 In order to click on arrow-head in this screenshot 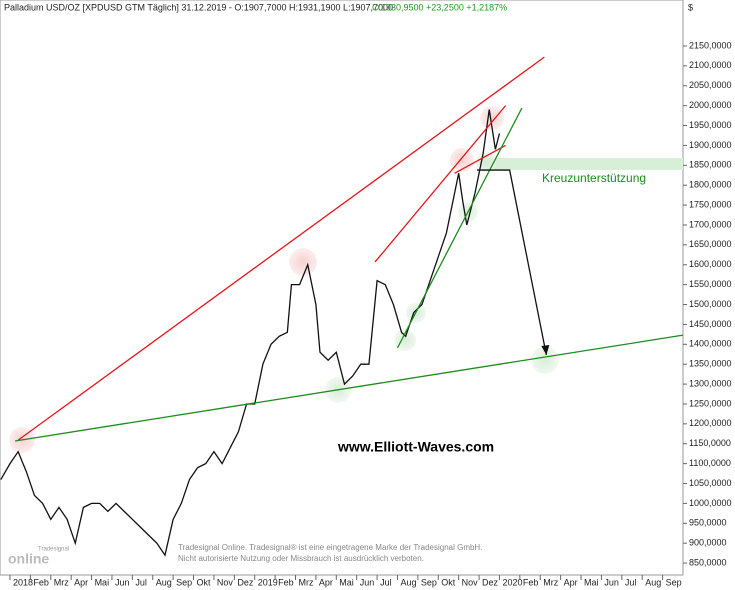, I will do `click(545, 350)`.